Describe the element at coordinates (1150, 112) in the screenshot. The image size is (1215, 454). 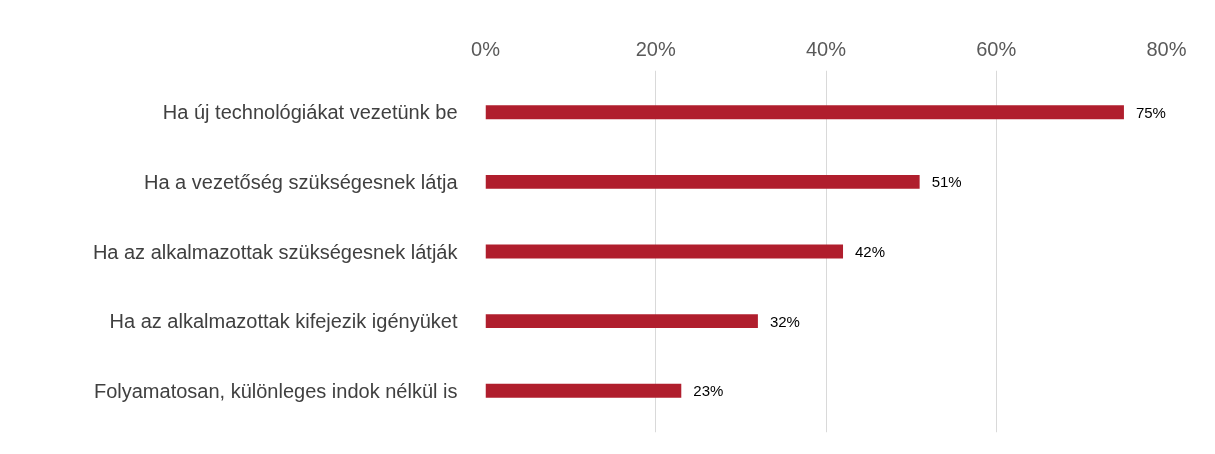
I see `data-label: 75%` at that location.